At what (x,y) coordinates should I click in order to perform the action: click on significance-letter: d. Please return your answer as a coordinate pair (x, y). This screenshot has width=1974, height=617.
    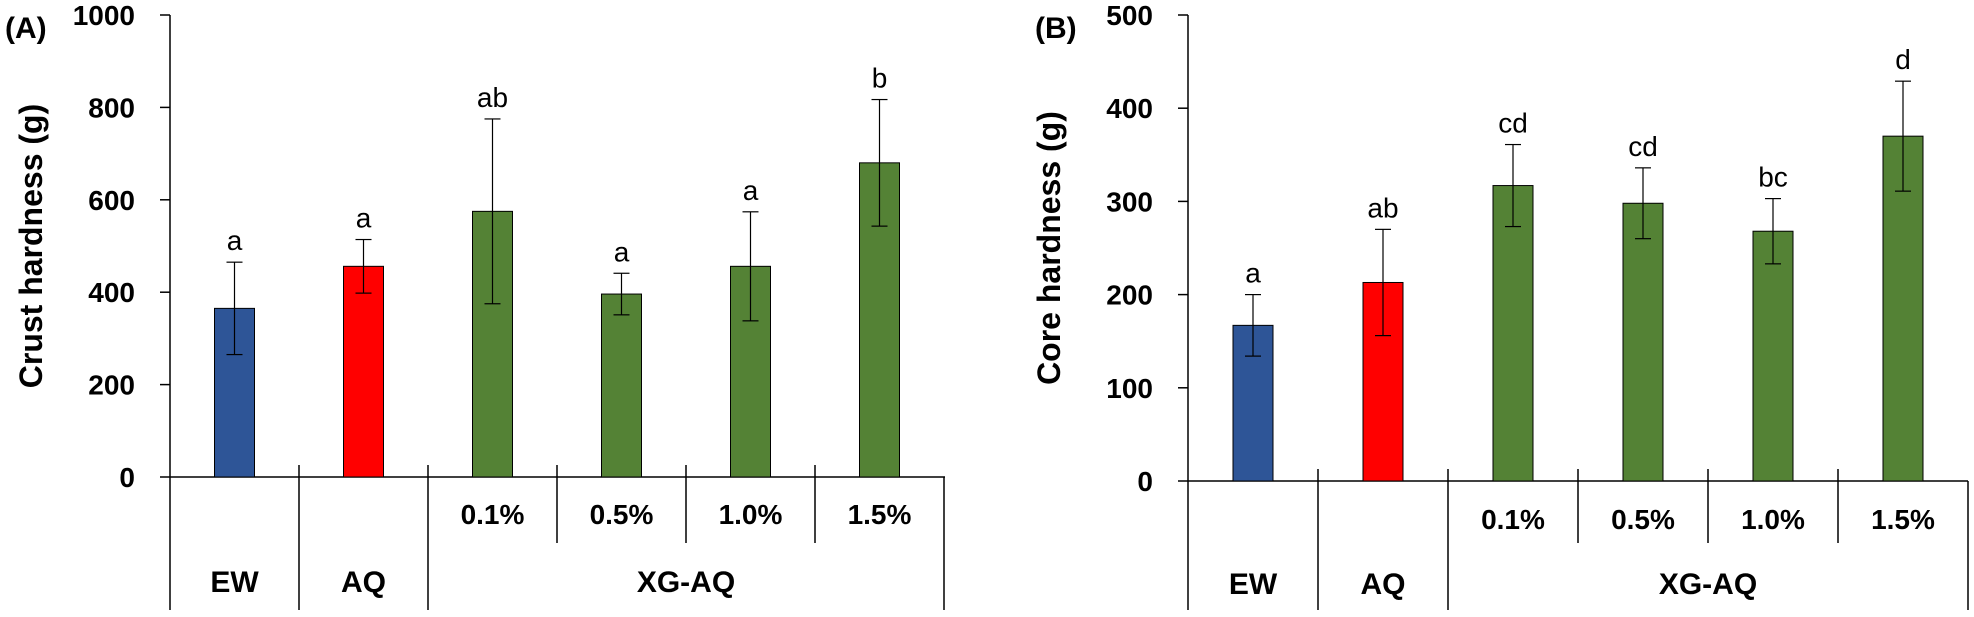
    Looking at the image, I should click on (1903, 59).